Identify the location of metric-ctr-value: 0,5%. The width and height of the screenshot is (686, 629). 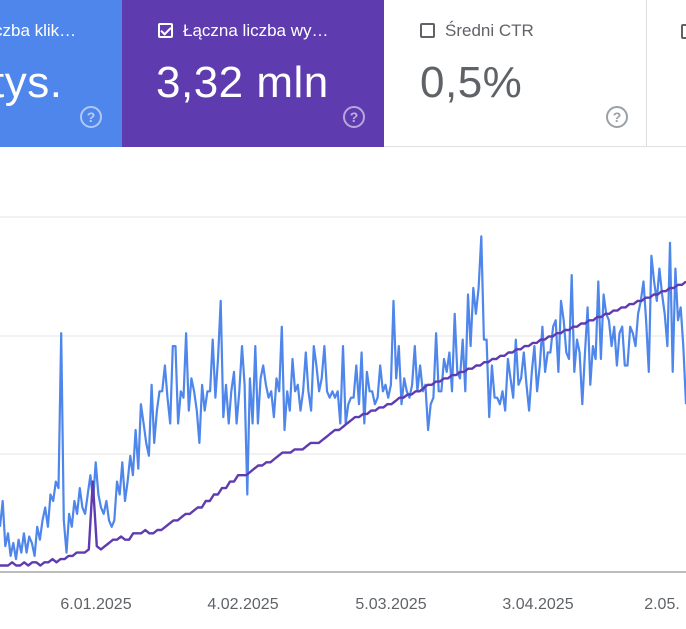
(471, 82).